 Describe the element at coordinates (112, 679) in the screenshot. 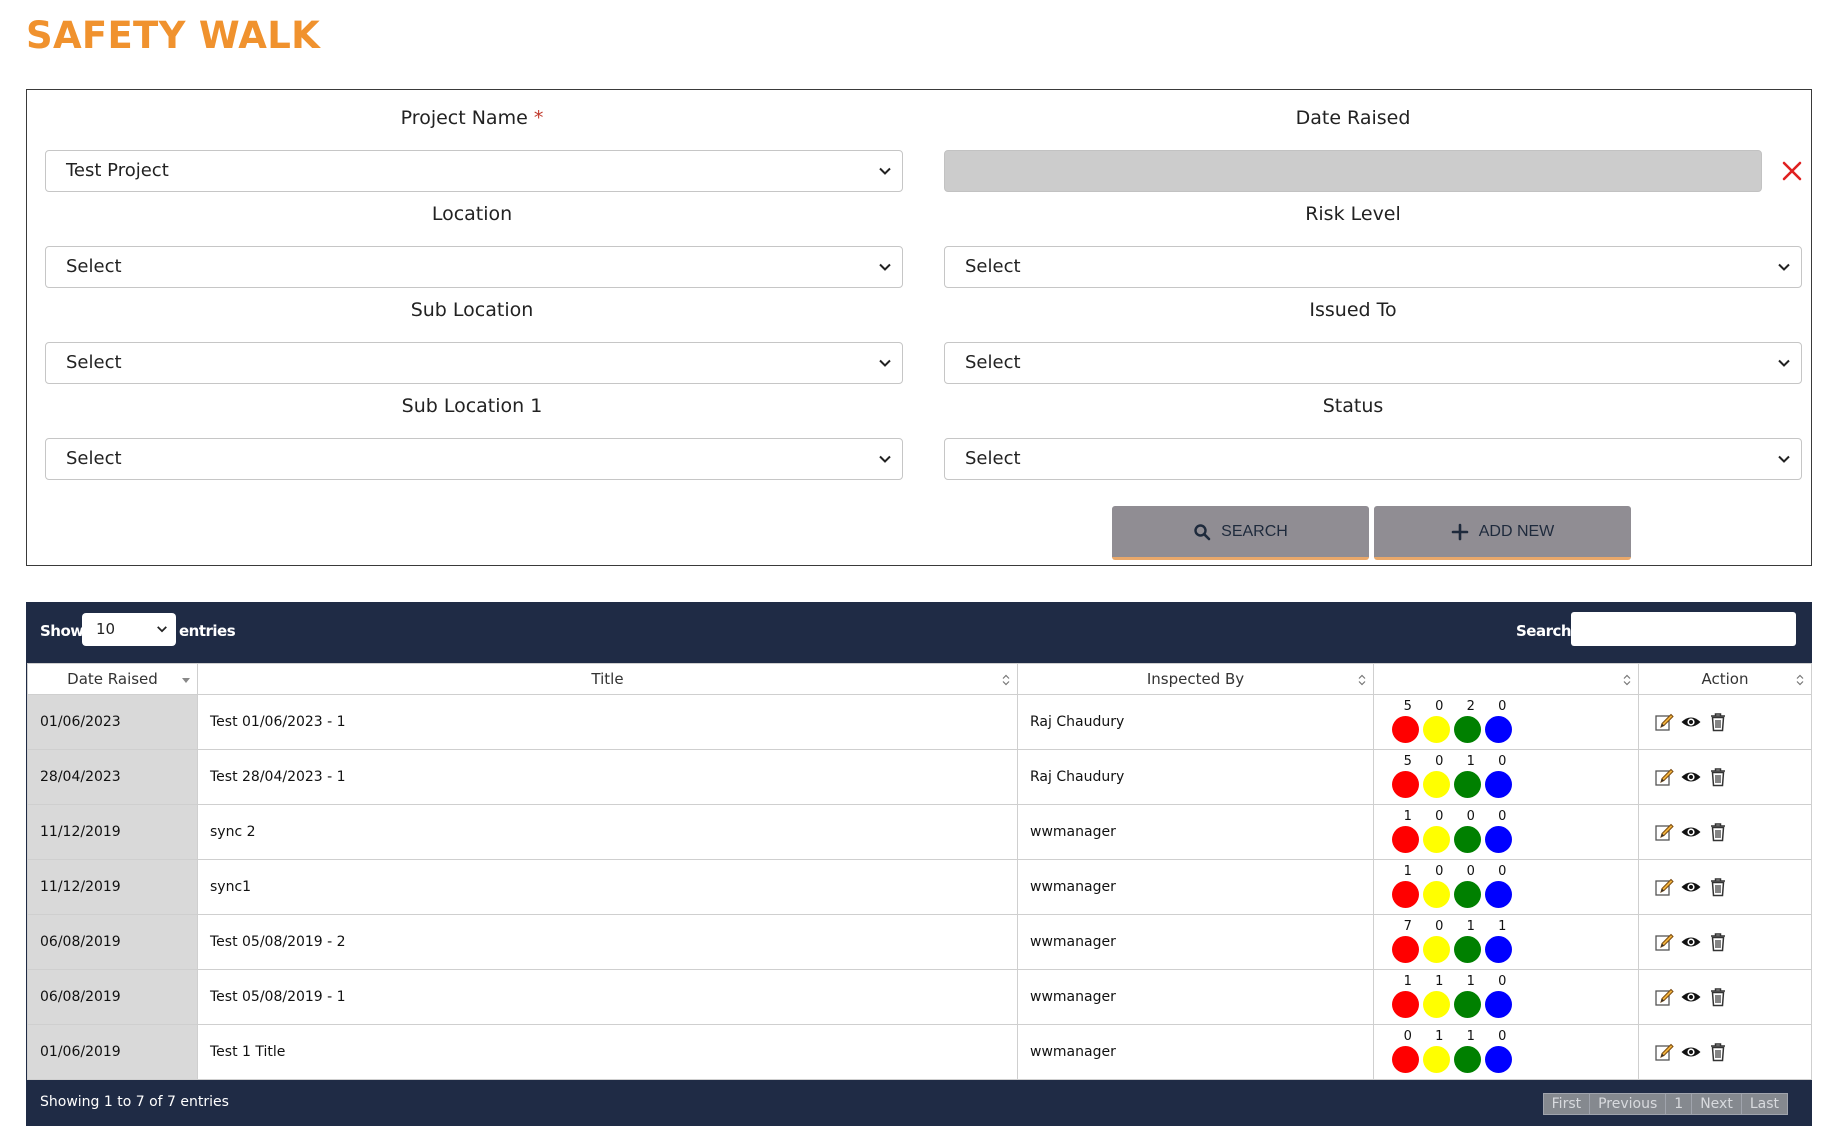

I see `column-header-date-raised: Date Raised` at that location.